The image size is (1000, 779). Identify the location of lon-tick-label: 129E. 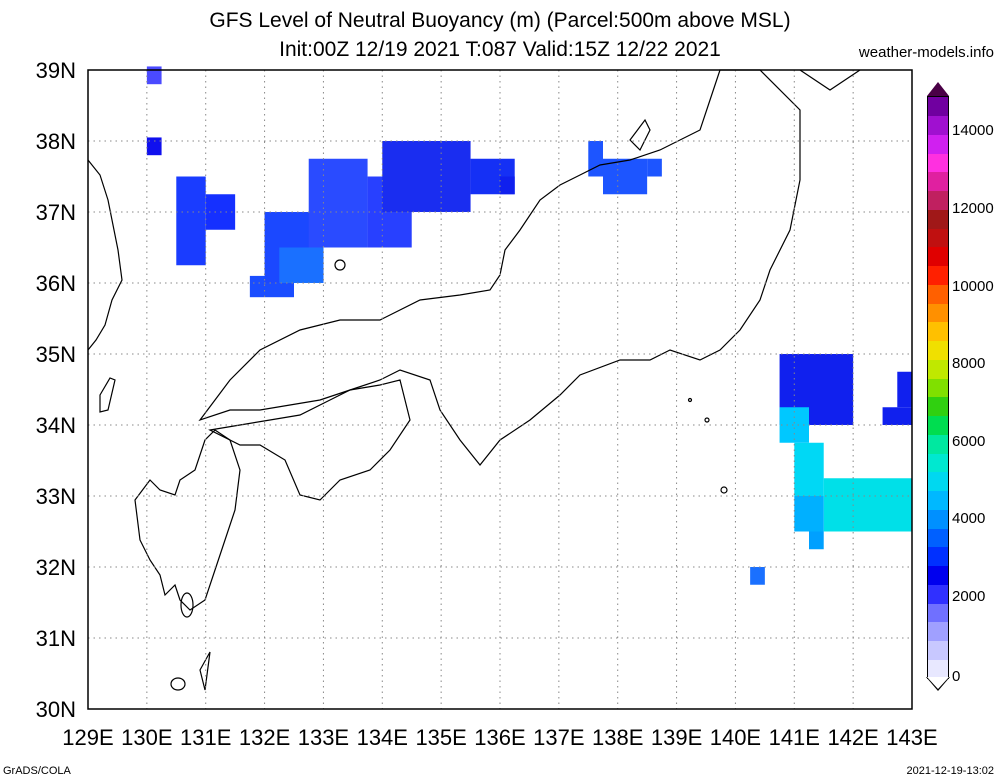
(87, 737).